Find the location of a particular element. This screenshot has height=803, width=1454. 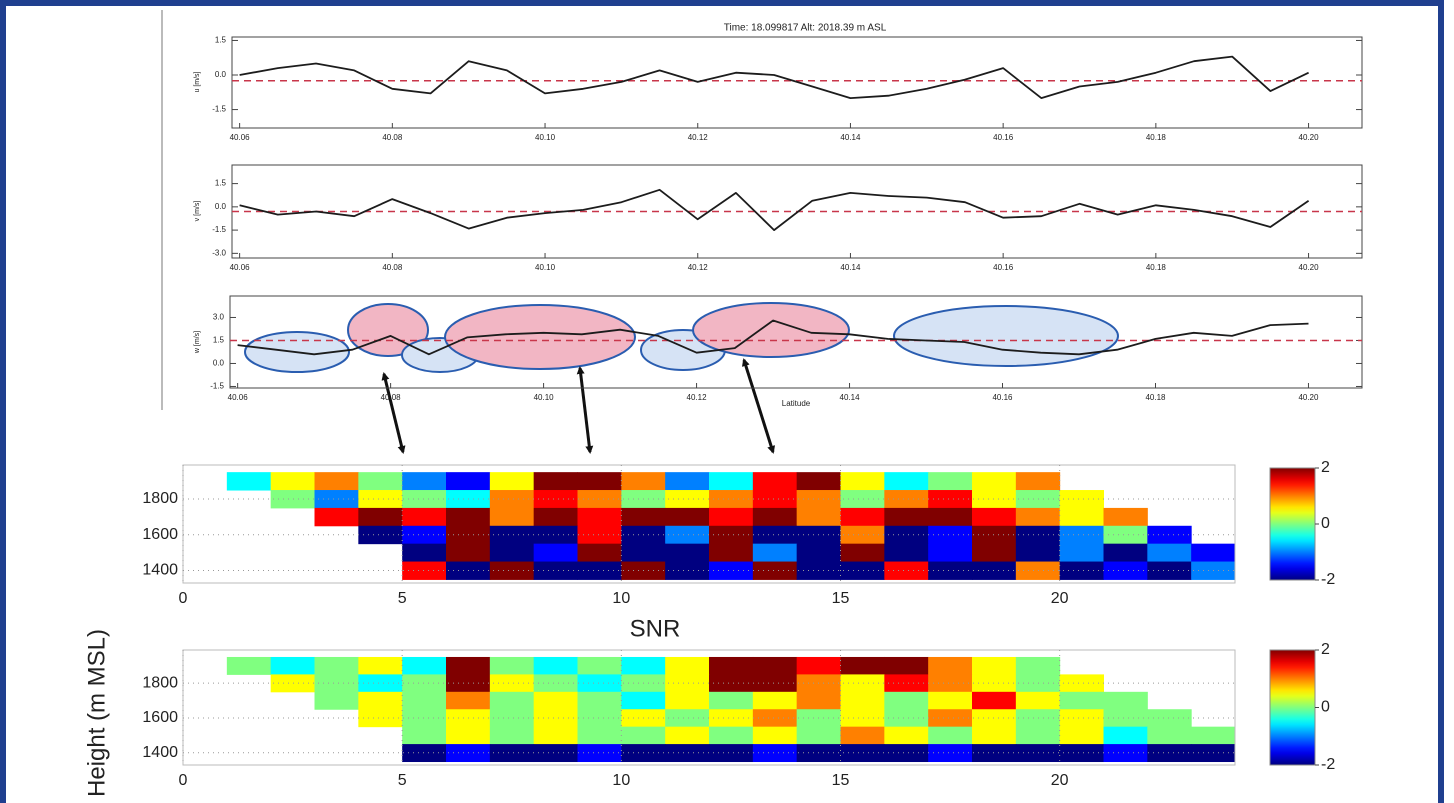

colorbar-tick-label: -2 is located at coordinates (1328, 764).